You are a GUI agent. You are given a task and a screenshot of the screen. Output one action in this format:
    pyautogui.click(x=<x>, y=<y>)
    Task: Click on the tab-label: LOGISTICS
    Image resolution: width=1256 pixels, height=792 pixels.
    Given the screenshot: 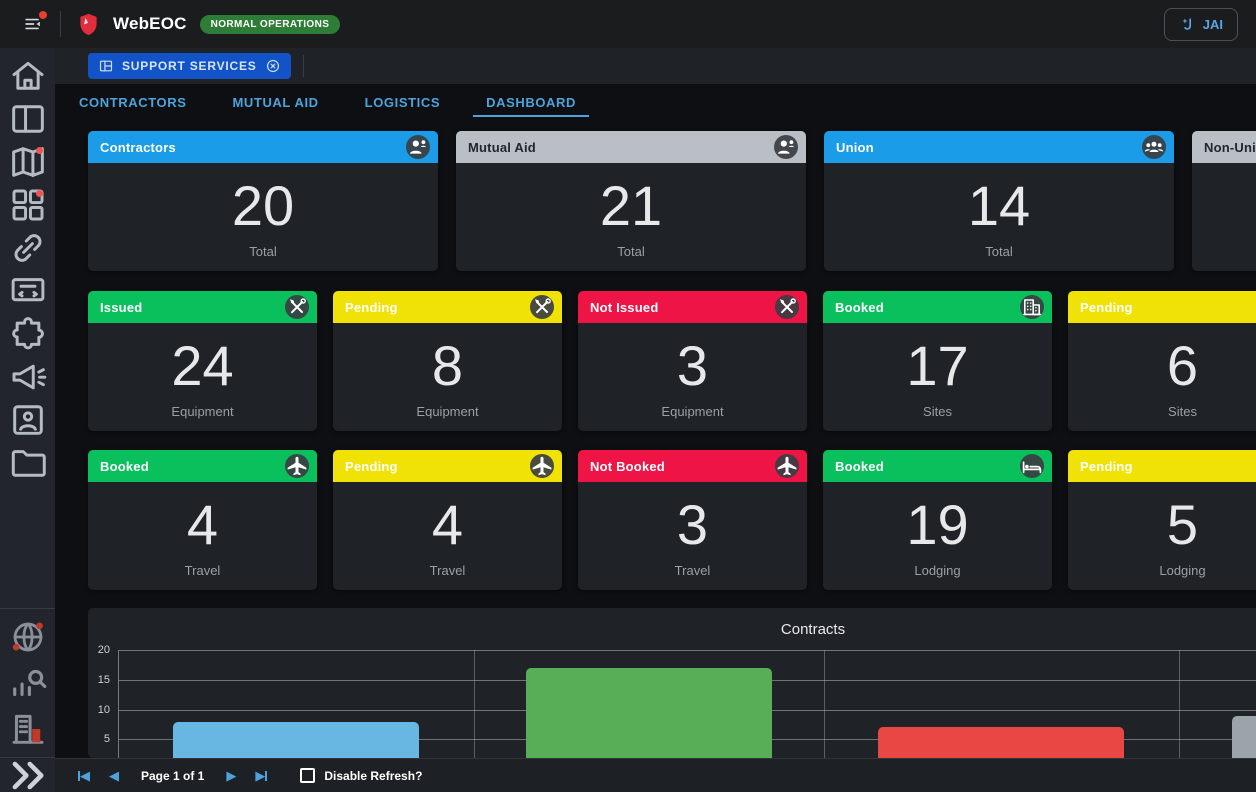 What is the action you would take?
    pyautogui.click(x=402, y=102)
    